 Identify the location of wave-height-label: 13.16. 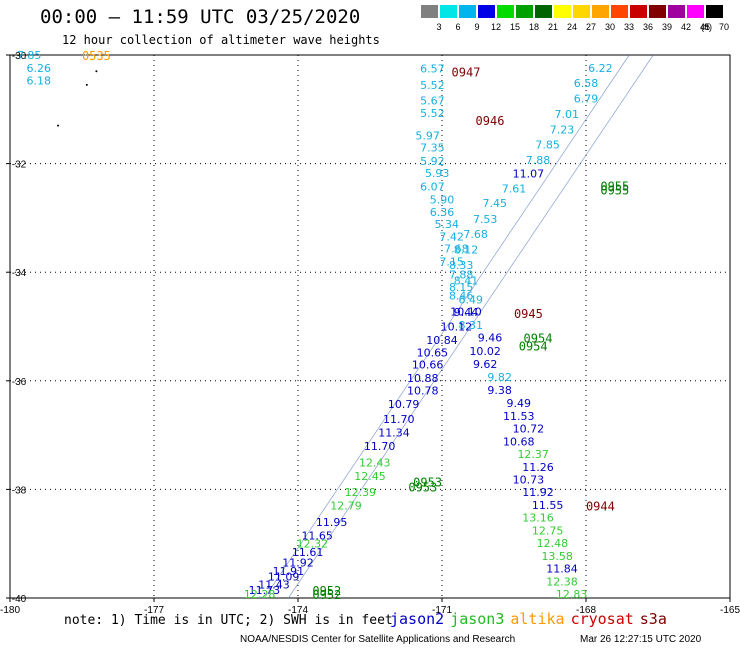
(538, 518).